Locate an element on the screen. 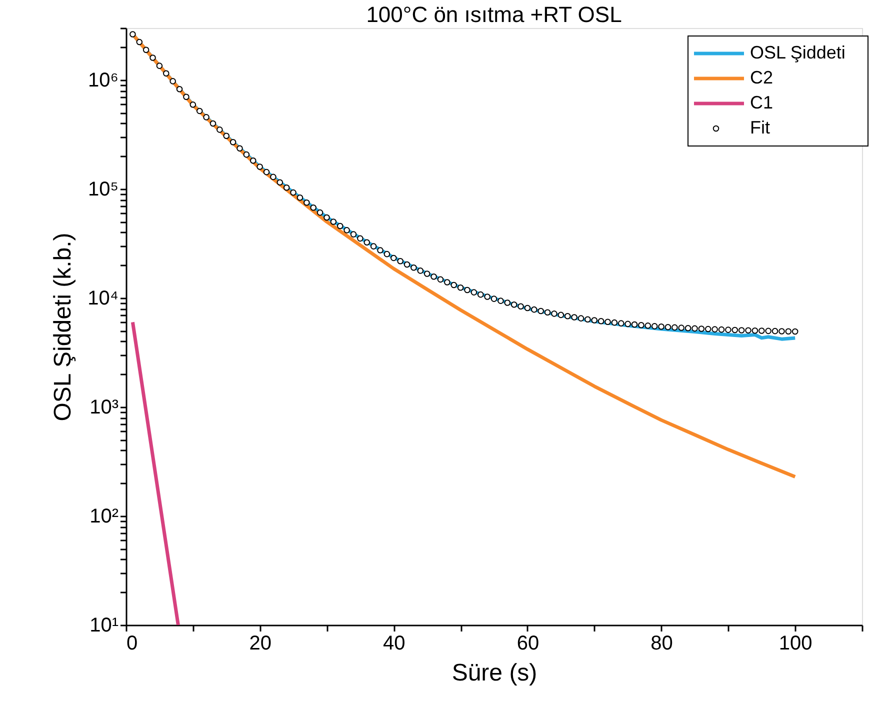 This screenshot has width=871, height=723. y-tick-label: 10³ is located at coordinates (104, 407).